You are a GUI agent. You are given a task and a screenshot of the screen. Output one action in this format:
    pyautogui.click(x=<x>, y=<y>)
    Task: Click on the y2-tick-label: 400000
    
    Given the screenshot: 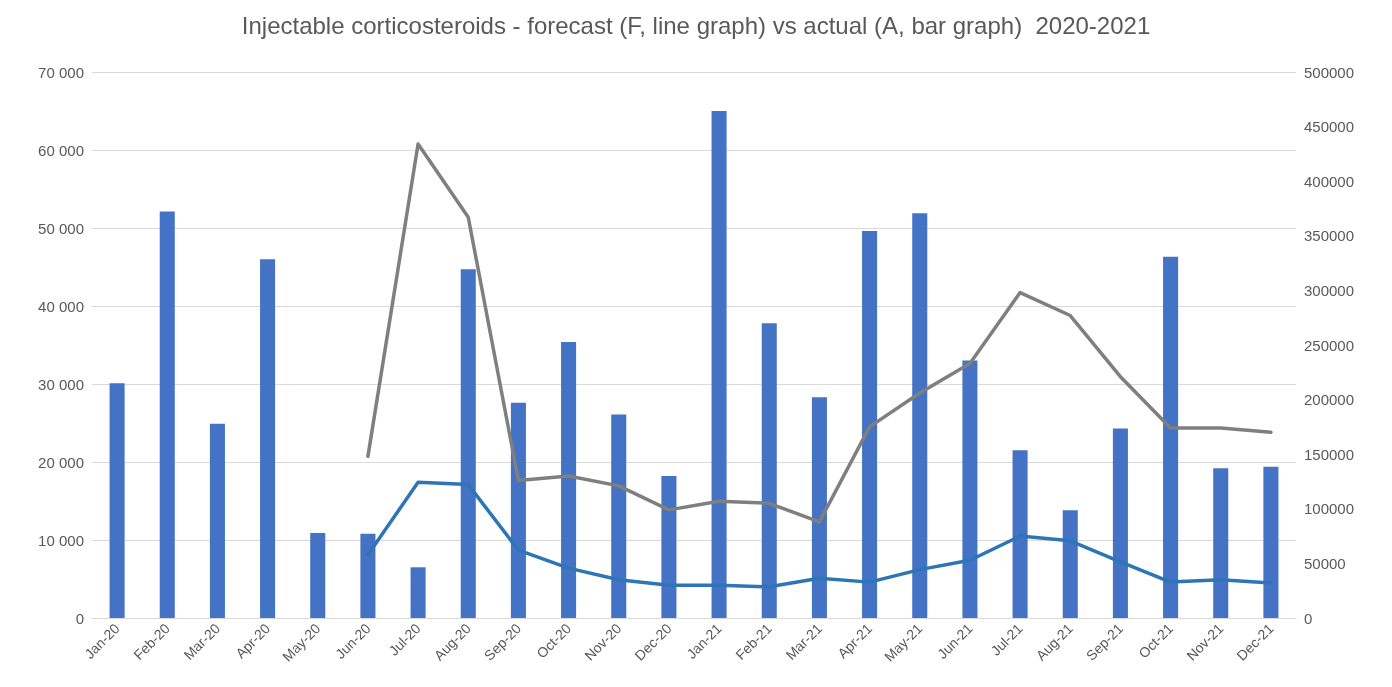 What is the action you would take?
    pyautogui.click(x=1329, y=181)
    